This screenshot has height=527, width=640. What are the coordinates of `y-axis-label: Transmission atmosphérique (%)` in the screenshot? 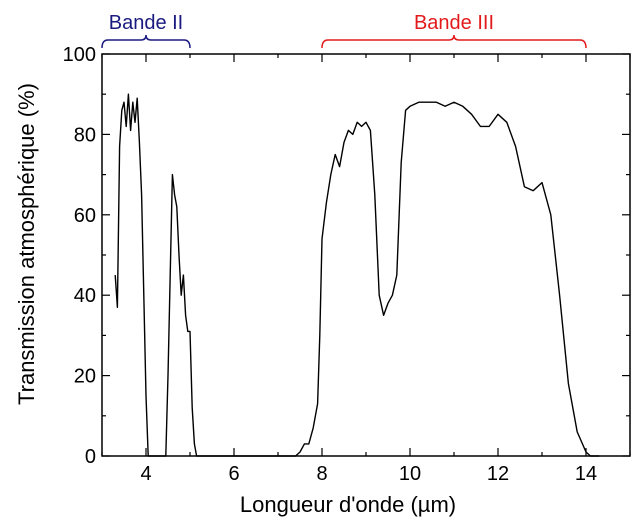 It's located at (26, 244).